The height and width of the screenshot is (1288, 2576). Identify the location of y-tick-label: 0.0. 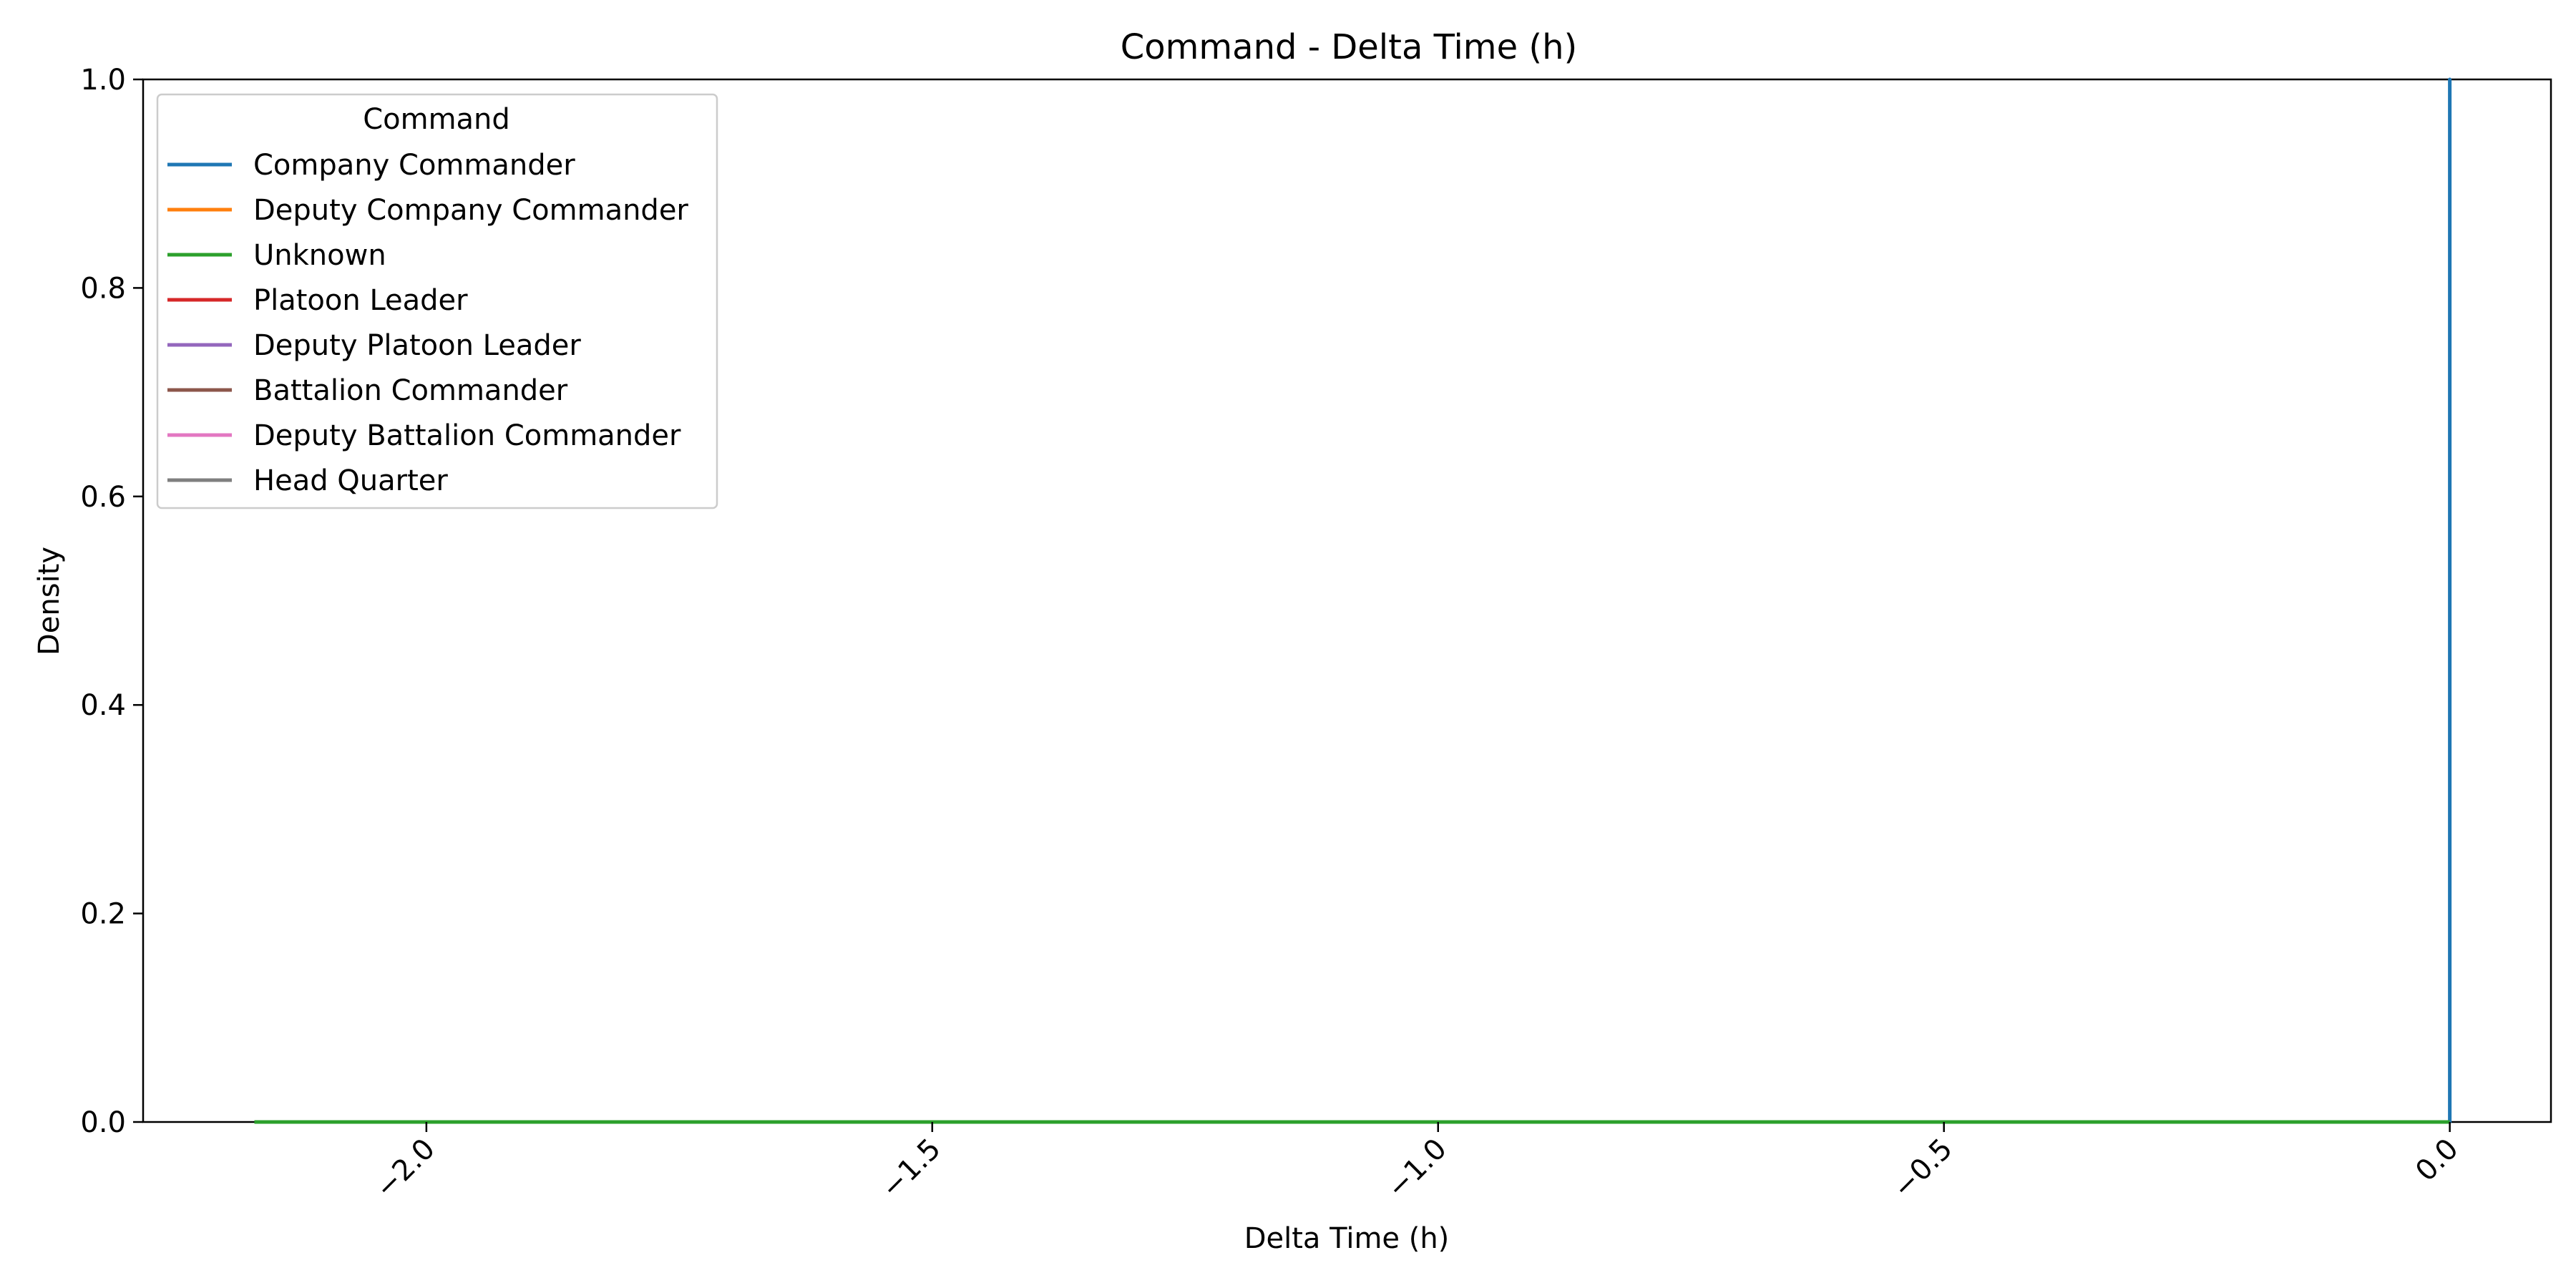
(103, 1122).